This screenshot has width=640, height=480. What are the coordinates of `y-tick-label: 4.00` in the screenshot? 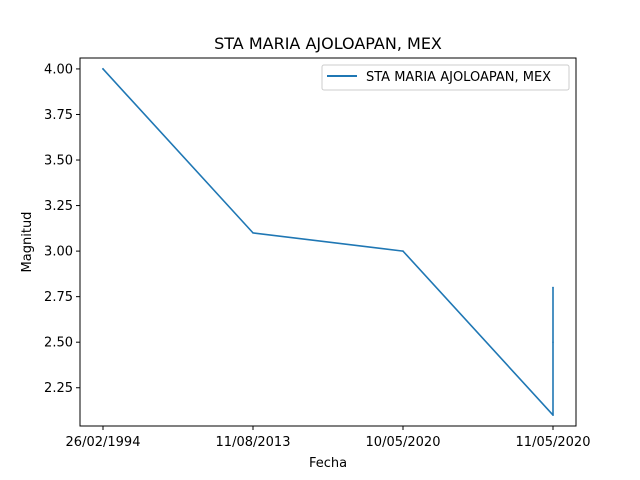 It's located at (58, 69).